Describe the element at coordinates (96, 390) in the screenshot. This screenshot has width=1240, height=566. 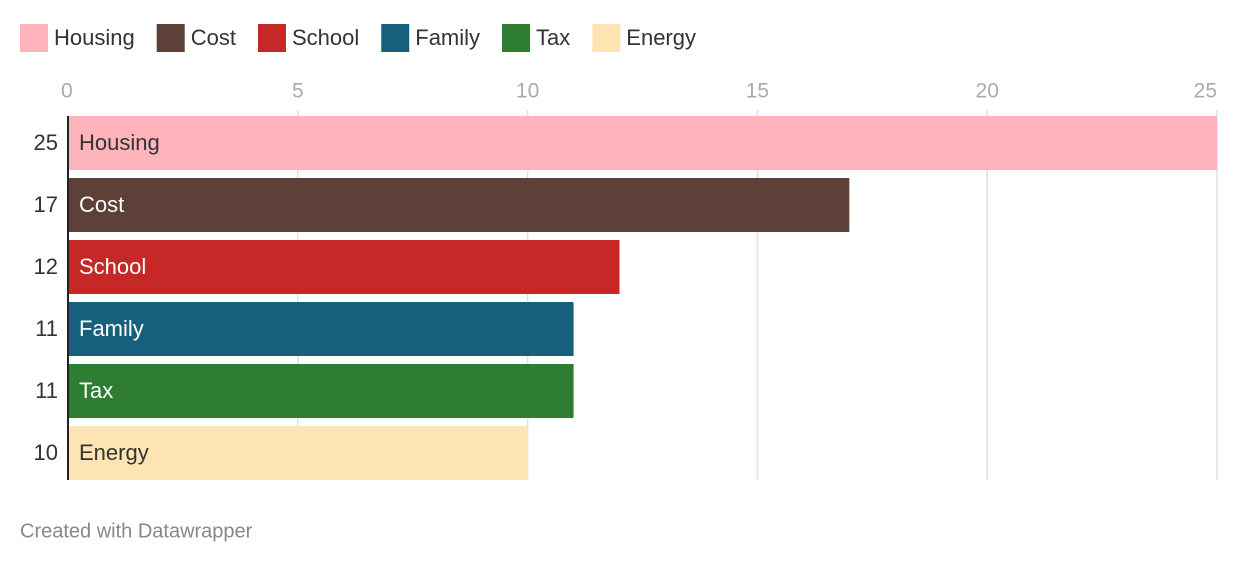
I see `bar-label: Tax` at that location.